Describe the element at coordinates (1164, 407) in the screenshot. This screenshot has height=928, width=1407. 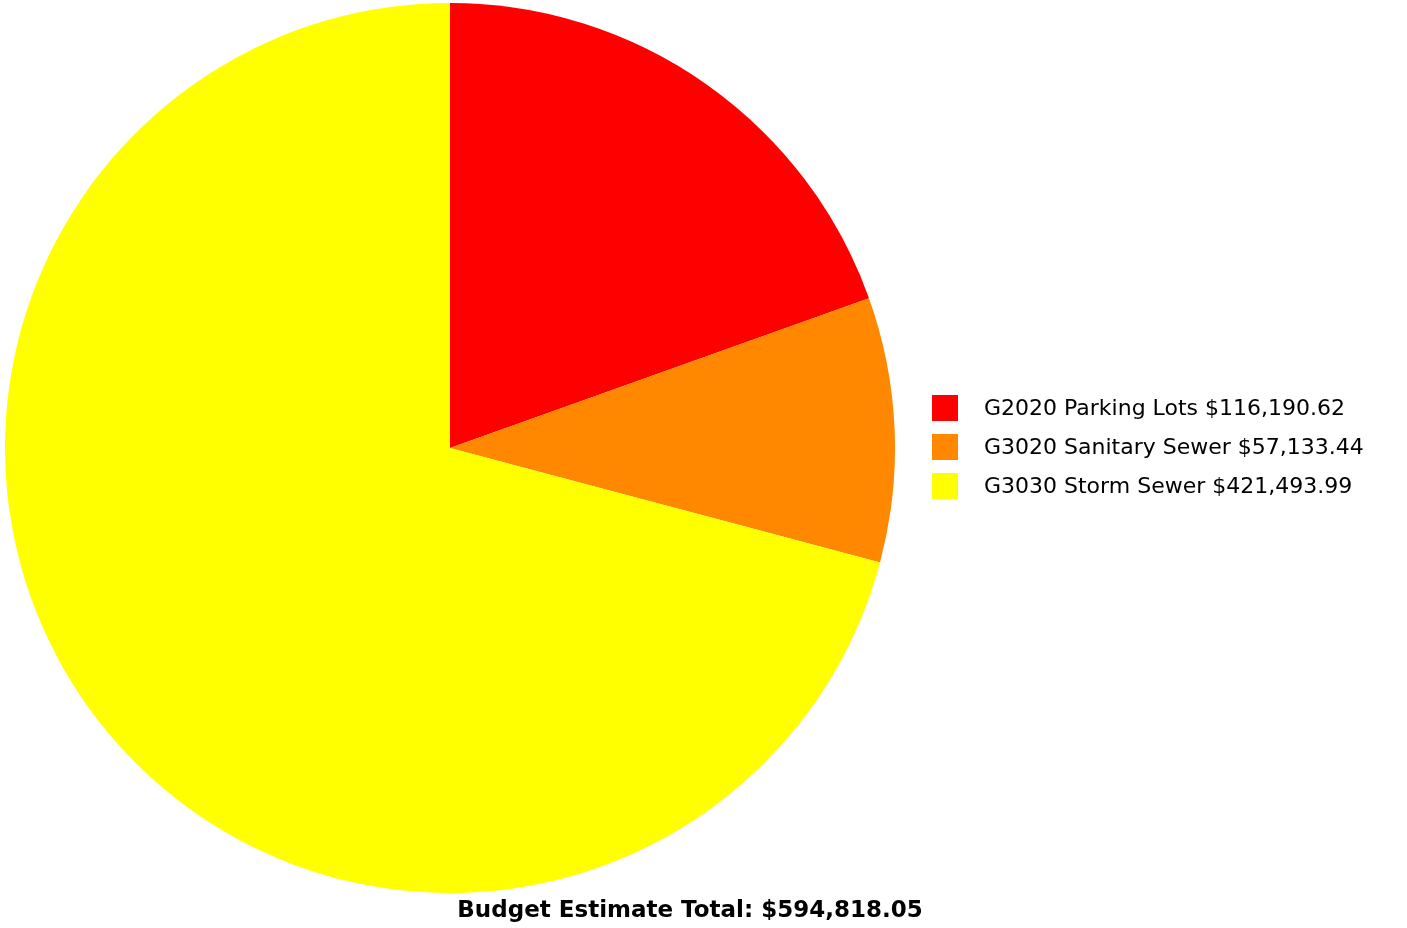
I see `legend-label: G2020 Parking Lots $116,190.62` at that location.